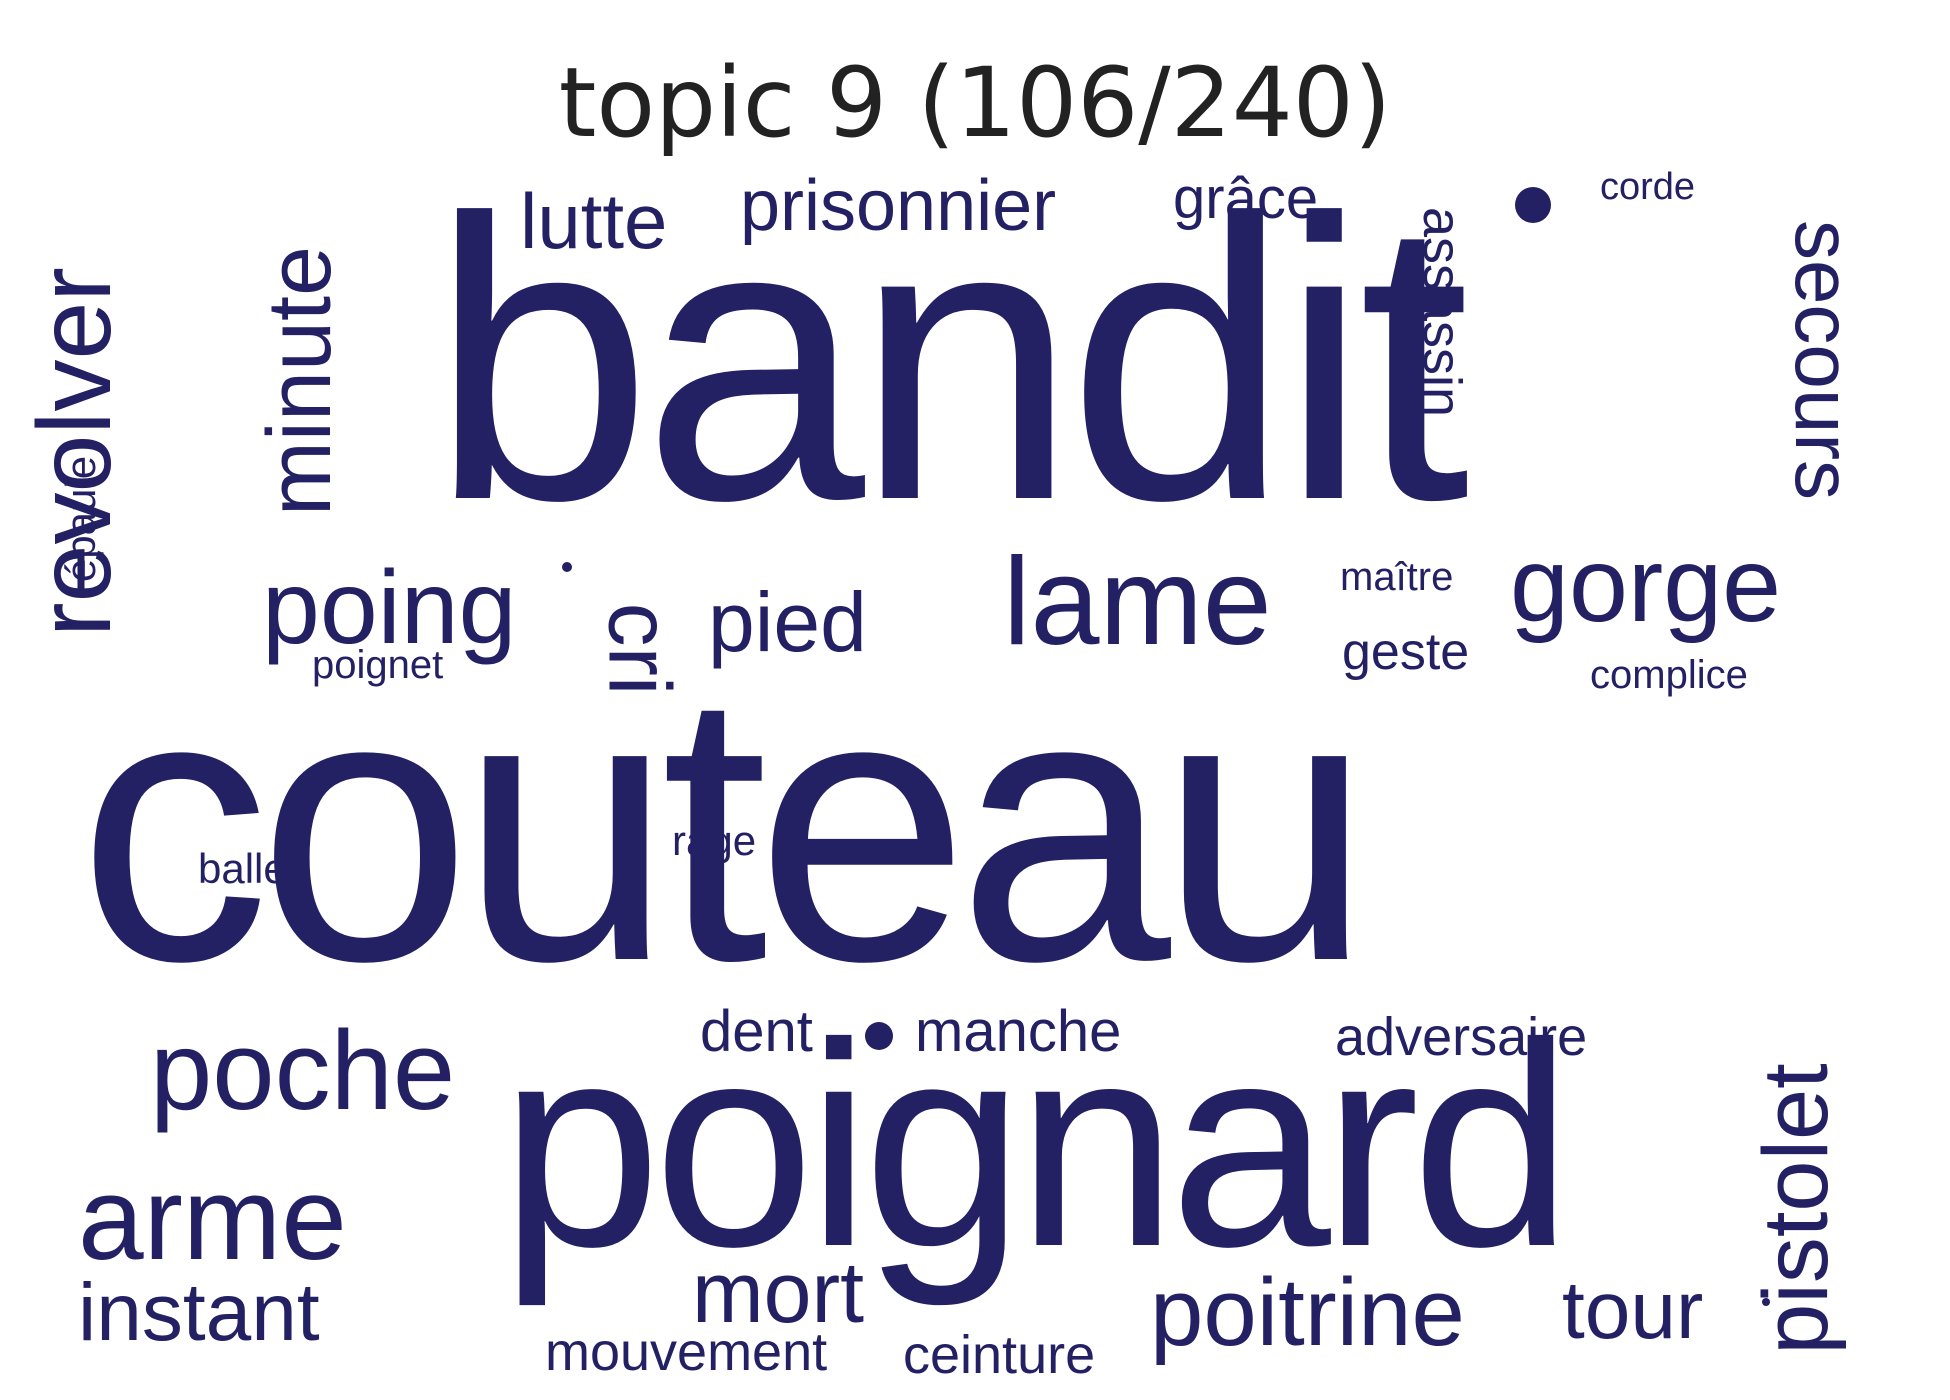 This screenshot has height=1400, width=1950. Describe the element at coordinates (81, 519) in the screenshot. I see `word-epaule: épaule` at that location.